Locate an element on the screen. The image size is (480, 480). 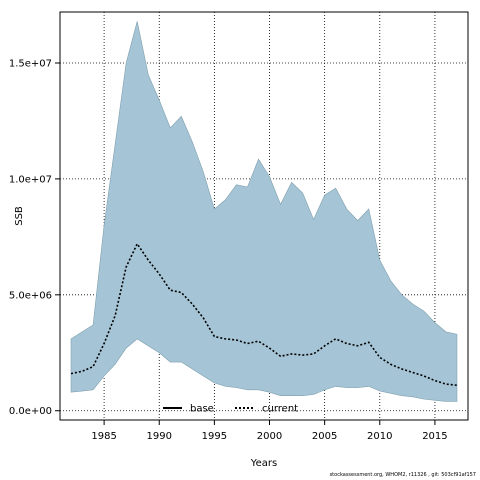
y-axis: 0.0e+00 5.0e+06 1.0e+07 1.5e+07 is located at coordinates (34, 238).